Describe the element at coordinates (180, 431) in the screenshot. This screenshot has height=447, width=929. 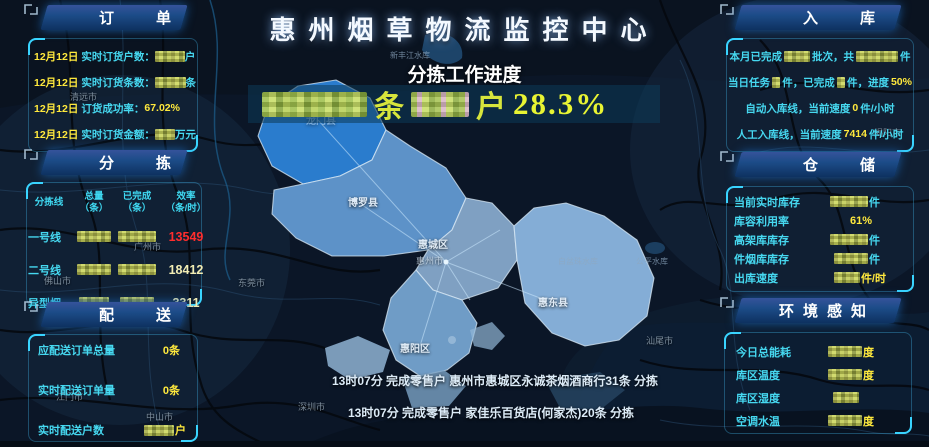
I see `delivery-unit: 户` at that location.